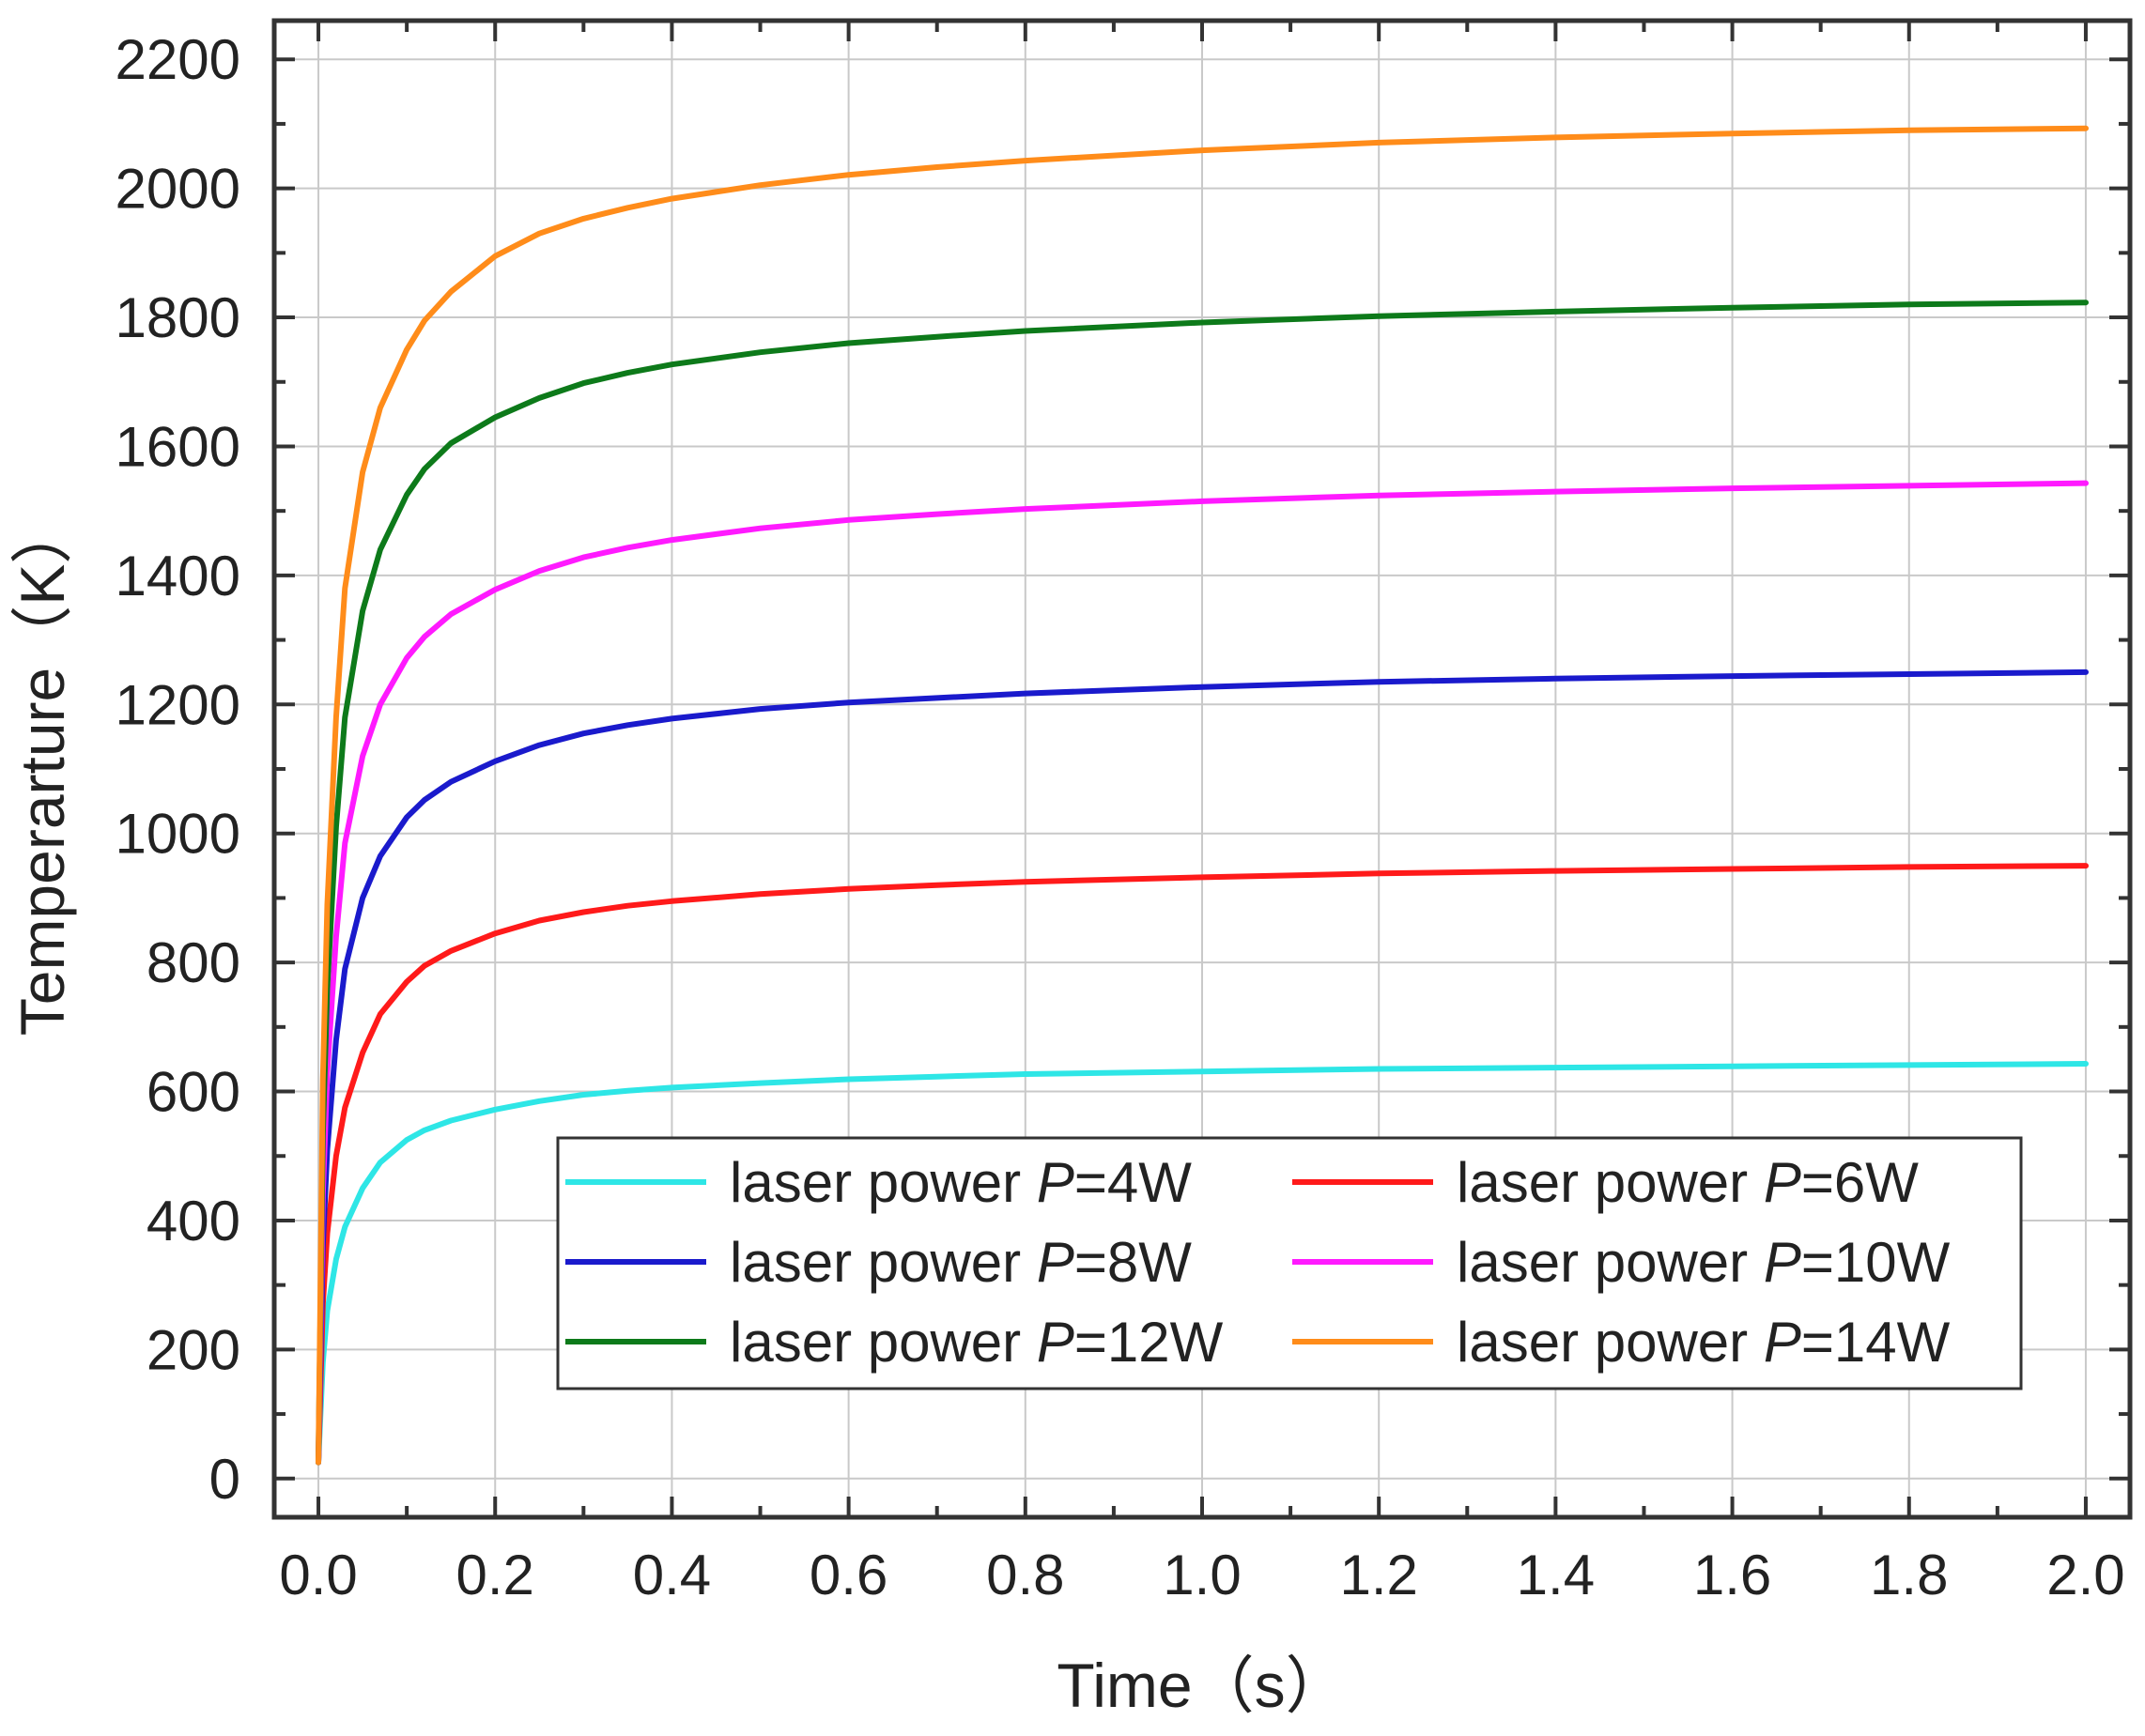 Image resolution: width=2145 pixels, height=1736 pixels. What do you see at coordinates (977, 1342) in the screenshot?
I see `legend-label: laser power P=12W` at bounding box center [977, 1342].